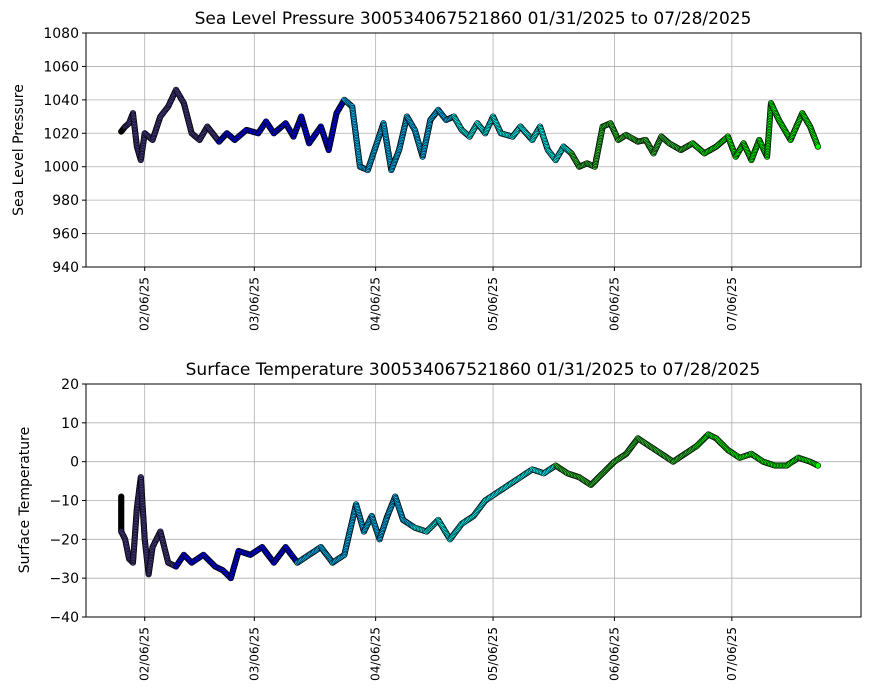 The width and height of the screenshot is (870, 700). Describe the element at coordinates (64, 540) in the screenshot. I see `temperature-y-tick-label: −20` at that location.